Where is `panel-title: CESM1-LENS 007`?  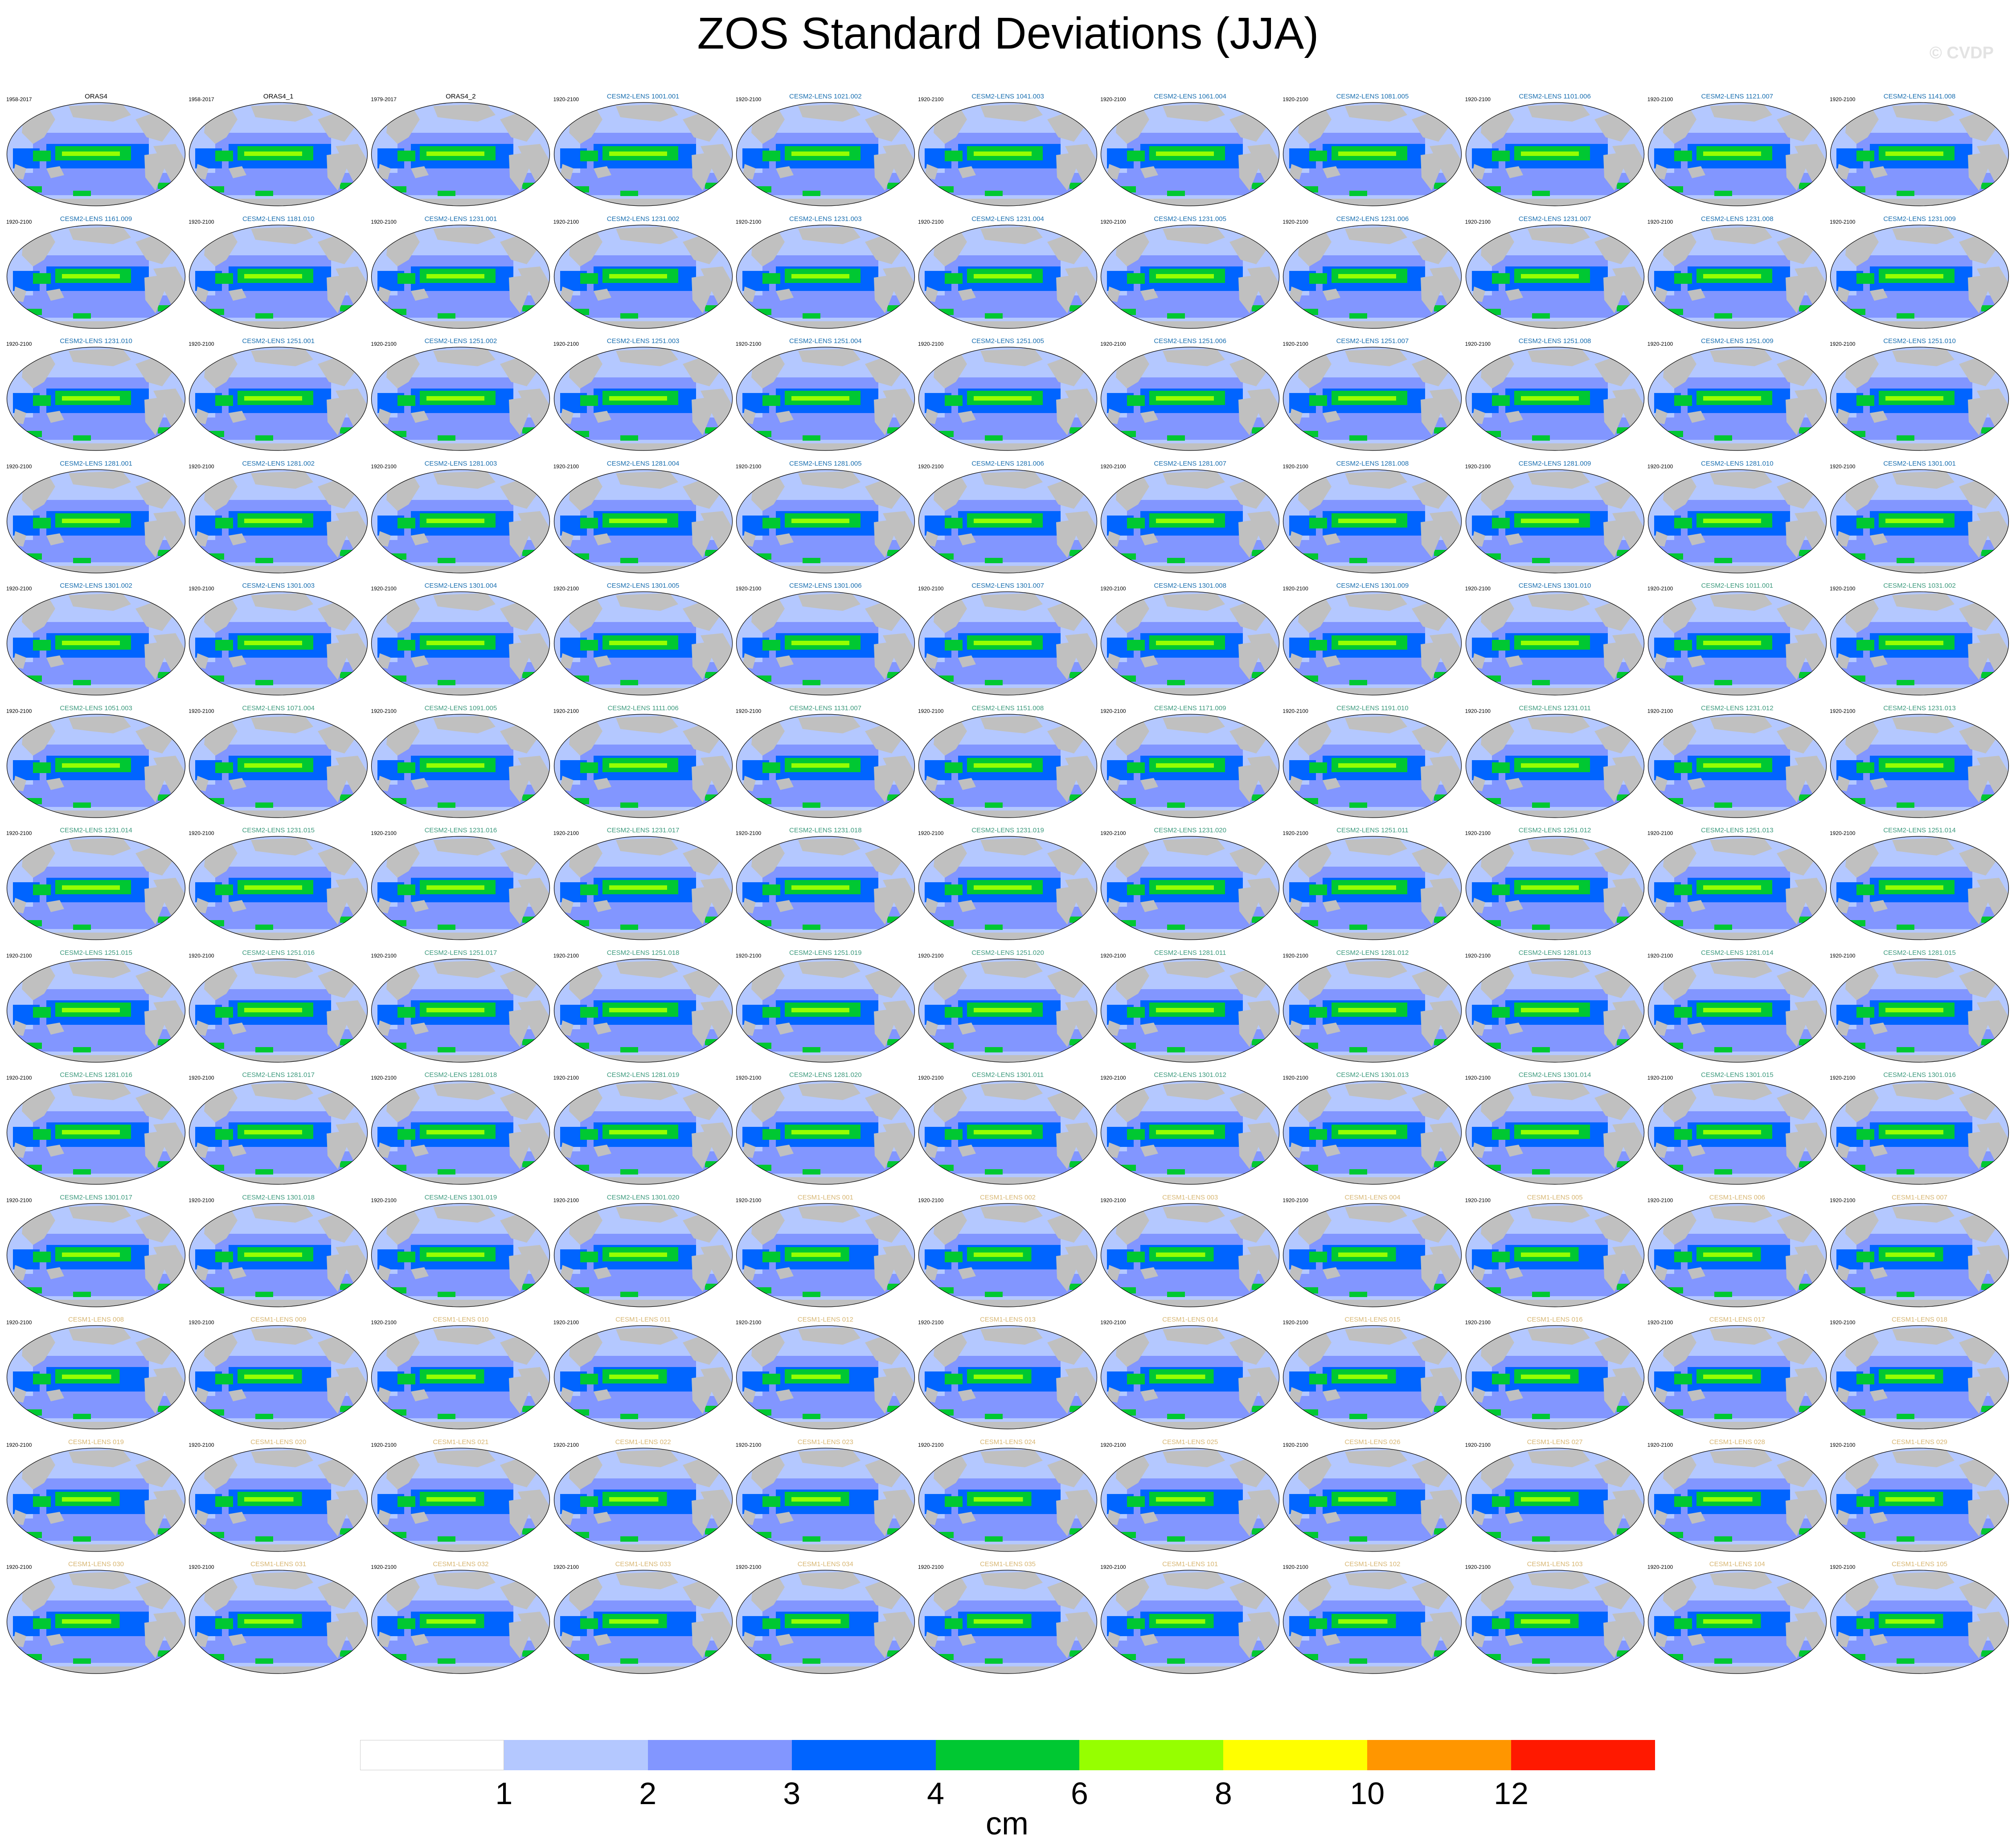 panel-title: CESM1-LENS 007 is located at coordinates (1919, 1197).